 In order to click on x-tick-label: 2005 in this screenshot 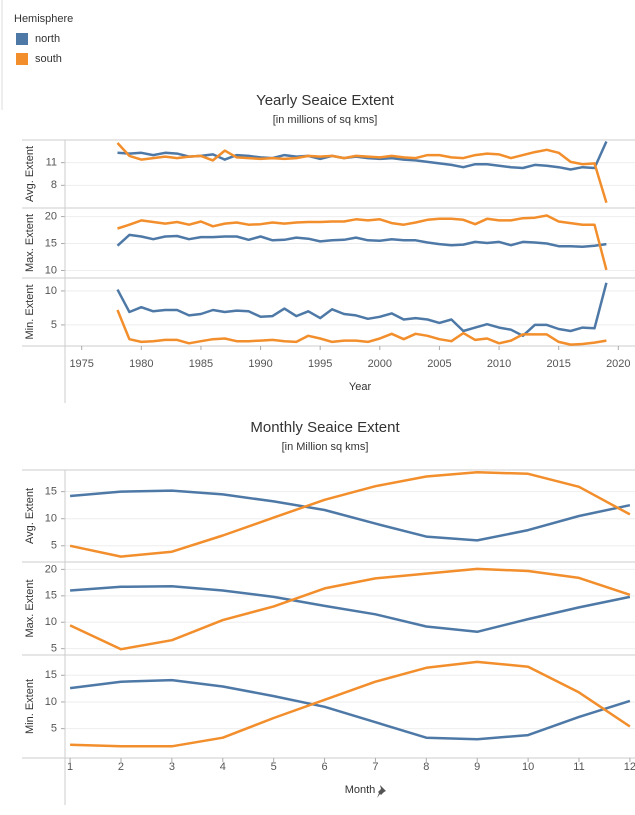, I will do `click(439, 364)`.